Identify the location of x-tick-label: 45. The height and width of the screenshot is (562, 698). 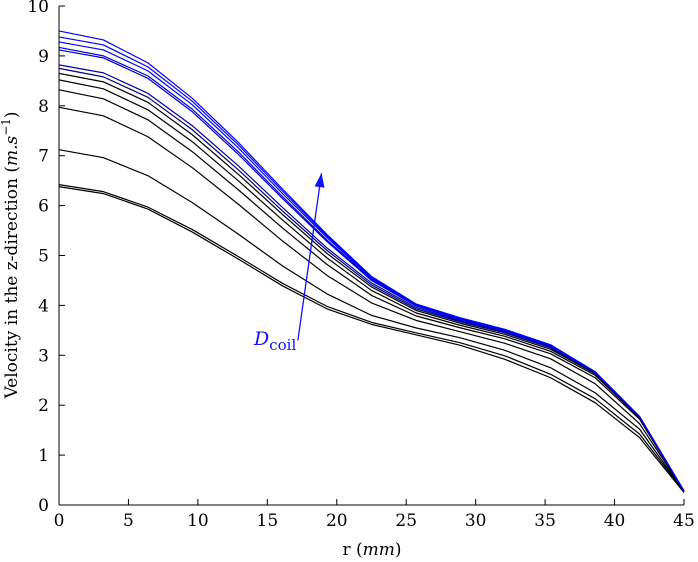
(684, 521).